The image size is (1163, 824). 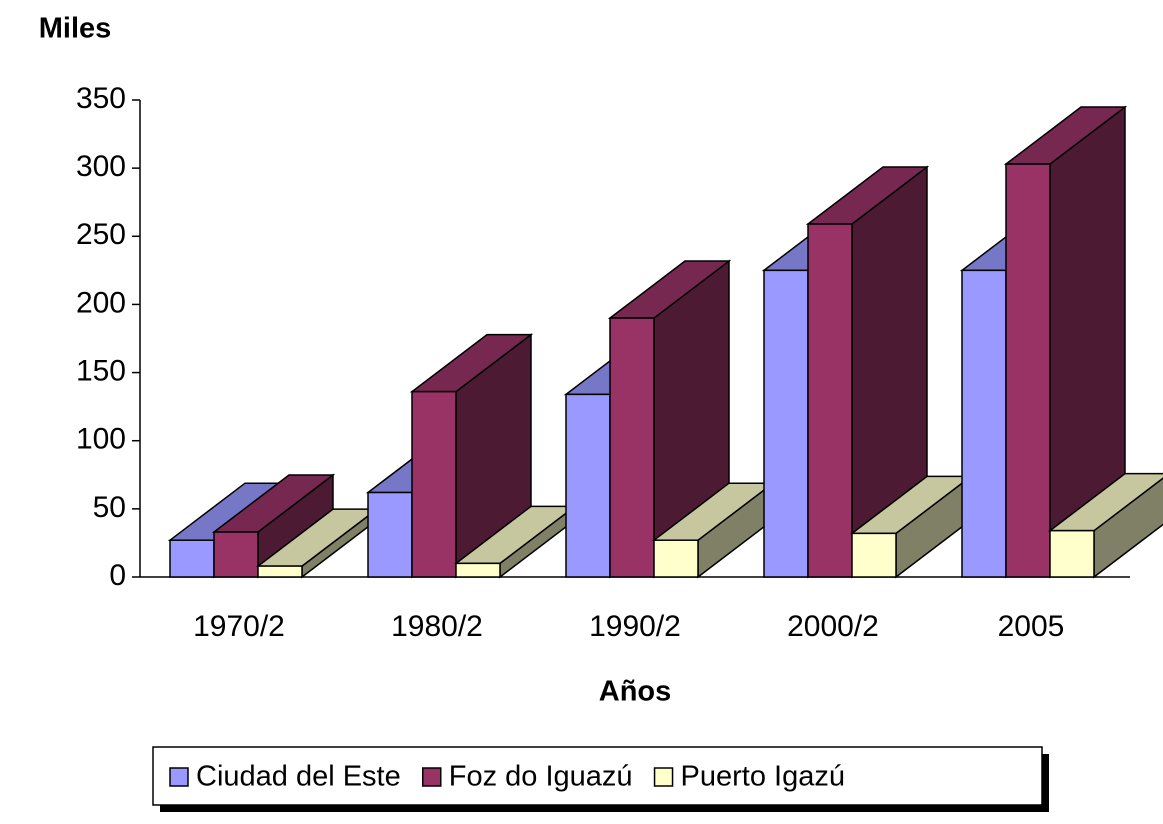 I want to click on x-tick-label: 1980/2, so click(x=437, y=626).